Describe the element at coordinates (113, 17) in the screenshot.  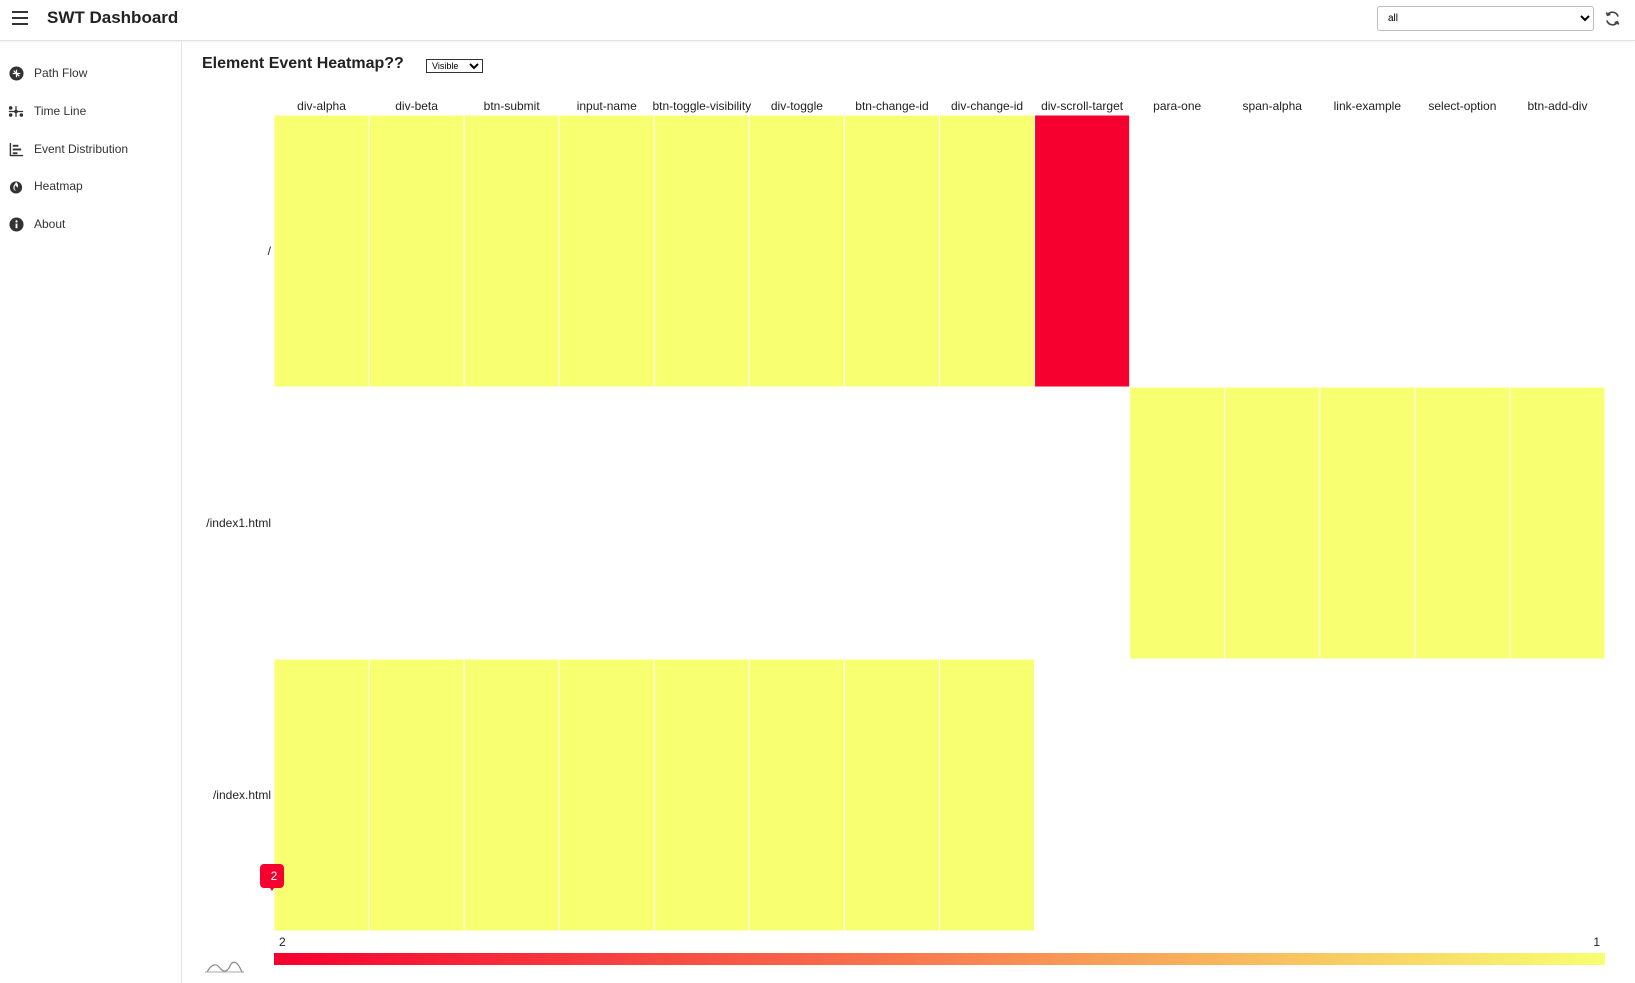
I see `app-title: SWT Dashboard` at that location.